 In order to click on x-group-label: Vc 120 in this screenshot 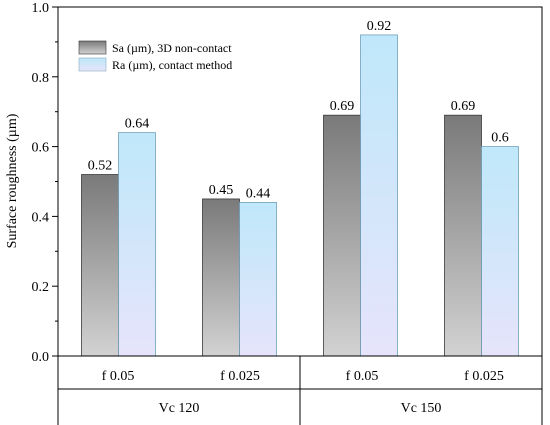, I will do `click(179, 408)`.